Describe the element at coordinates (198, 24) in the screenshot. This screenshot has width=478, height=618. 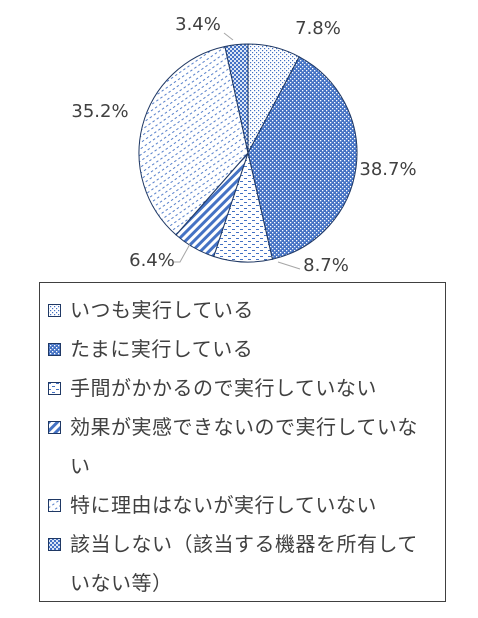
I see `data-label: 3.4%` at that location.